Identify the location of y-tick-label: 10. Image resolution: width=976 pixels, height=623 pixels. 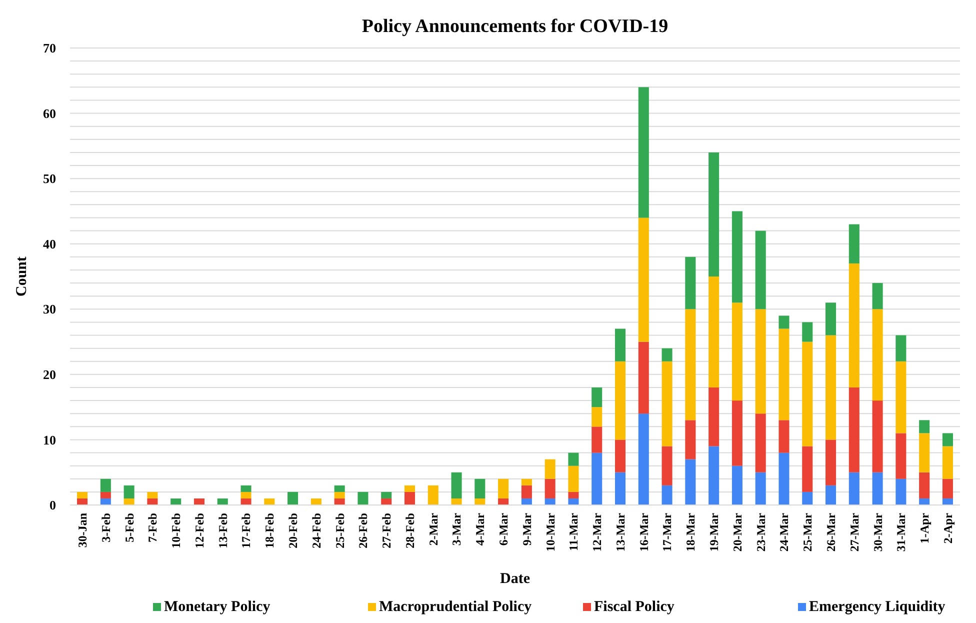
(49, 440).